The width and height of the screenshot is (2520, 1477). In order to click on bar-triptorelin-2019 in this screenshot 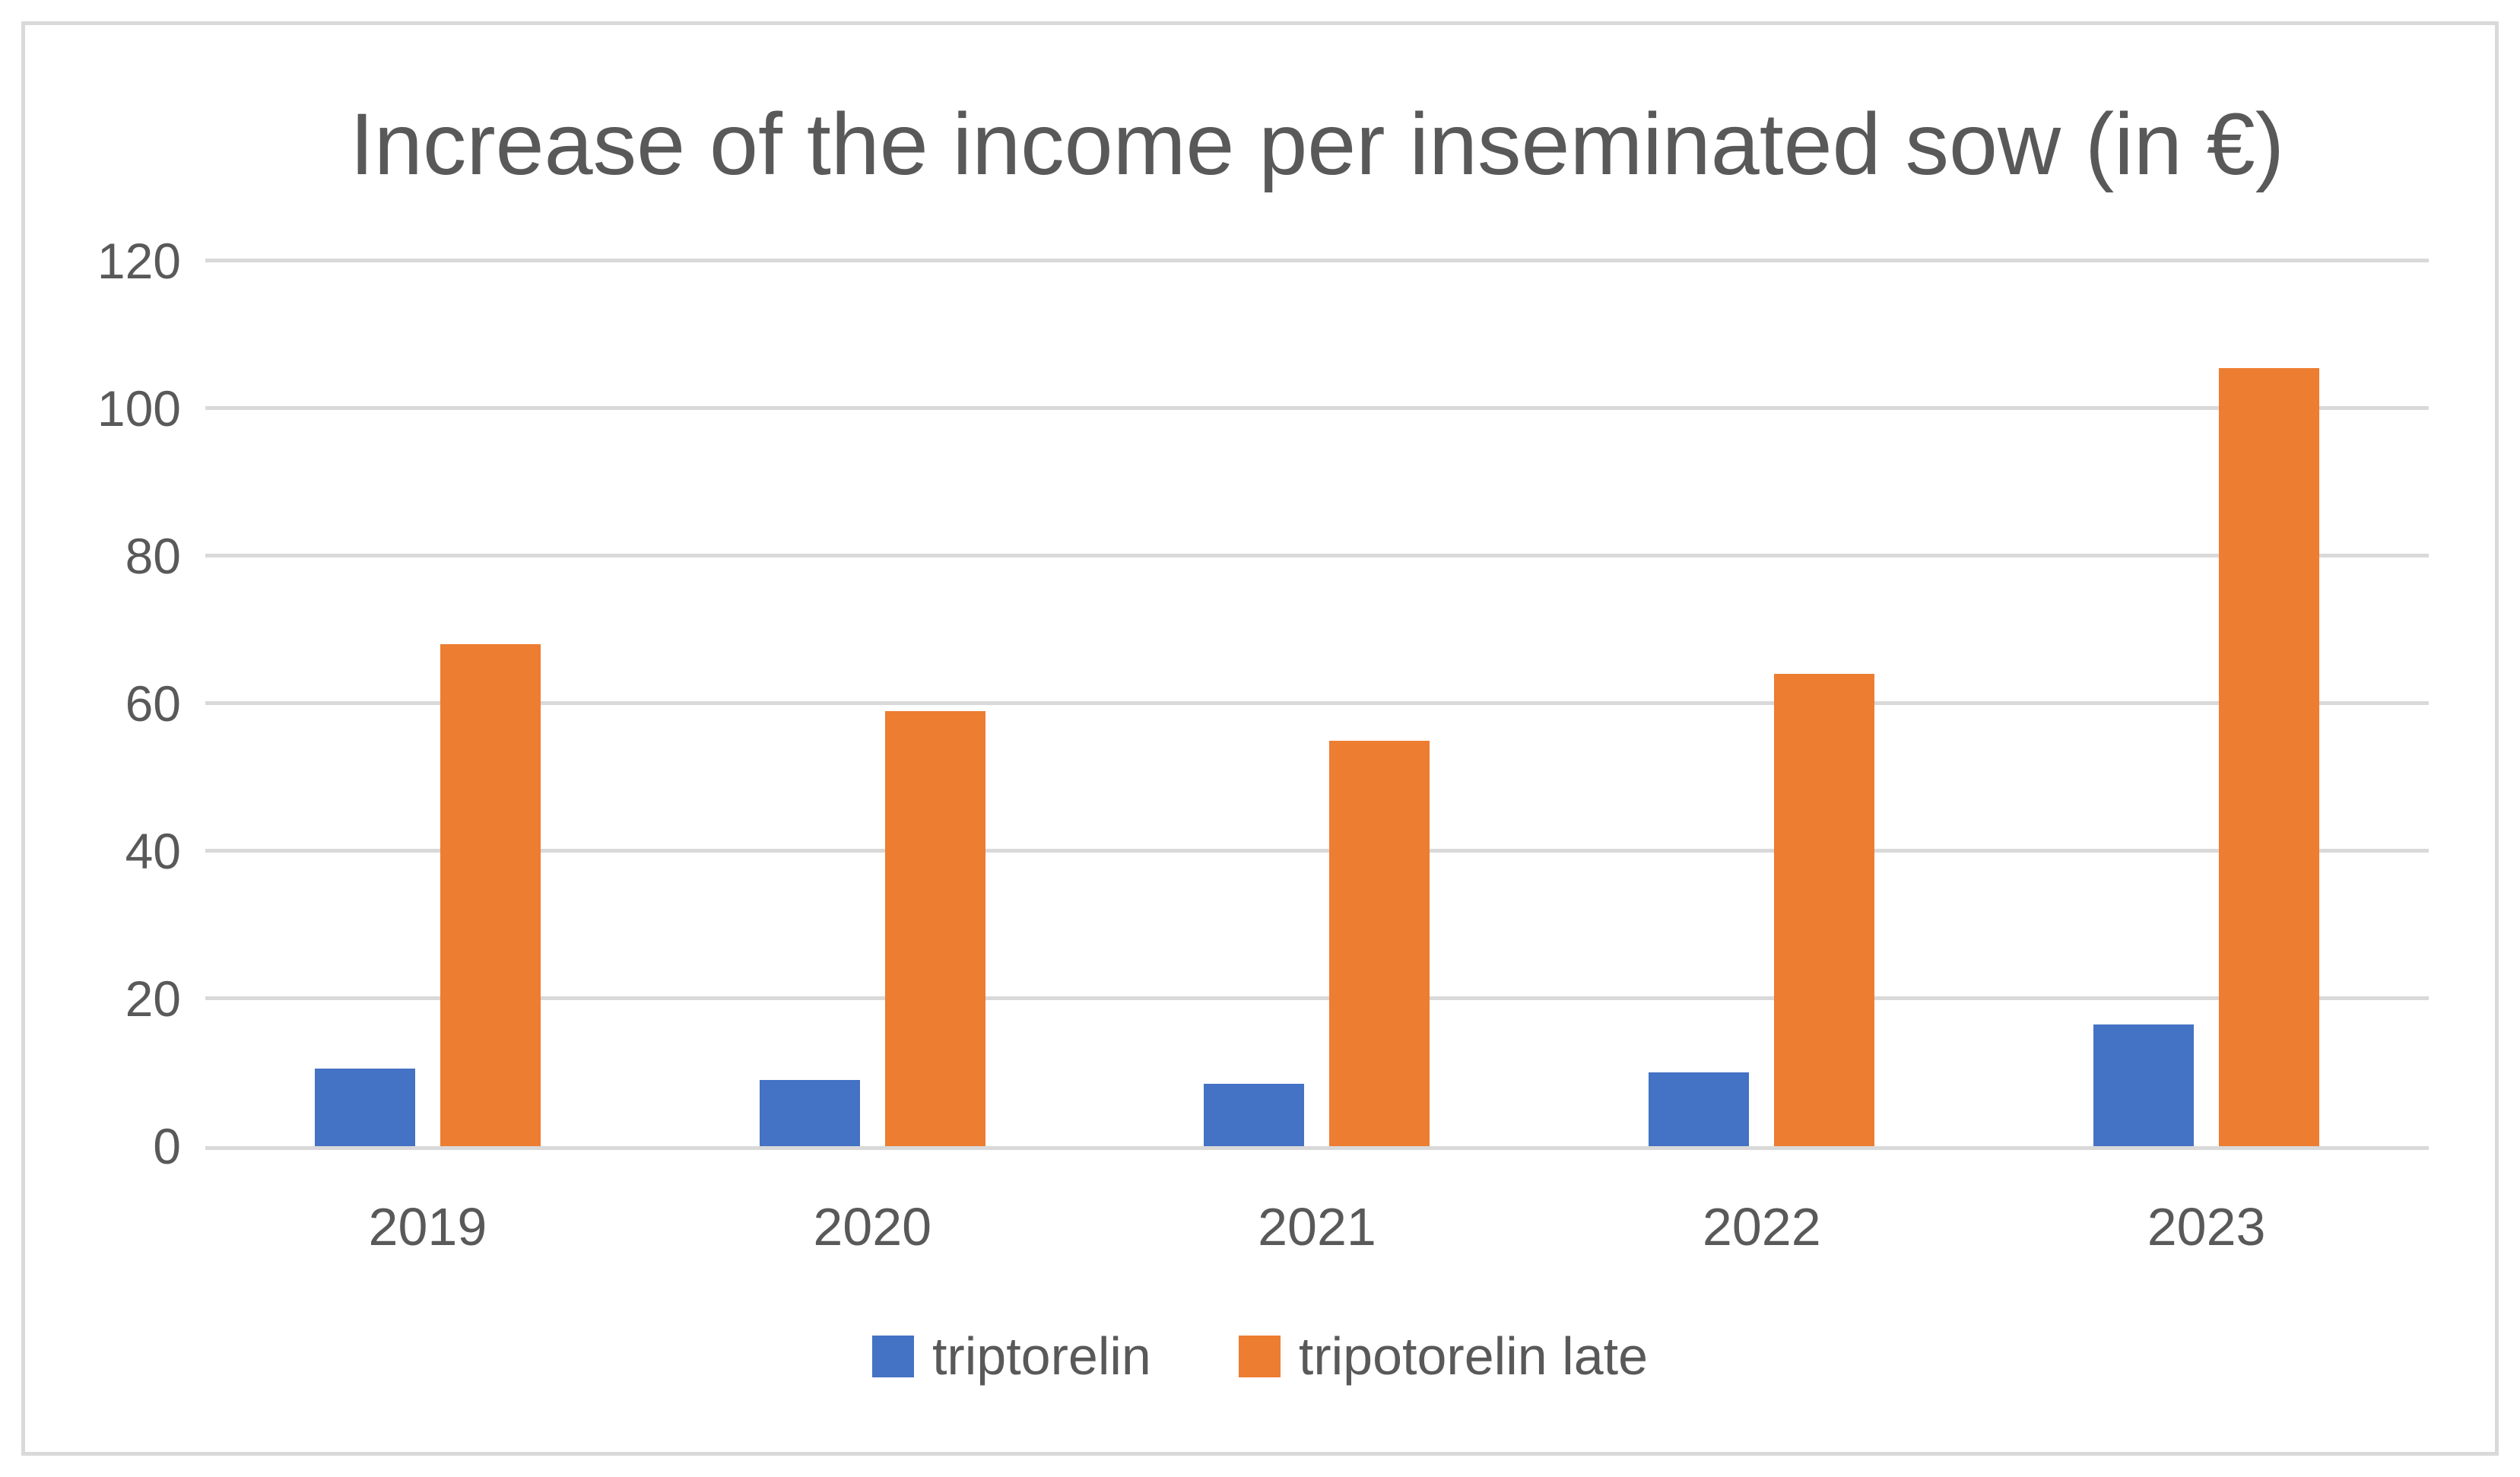, I will do `click(365, 1107)`.